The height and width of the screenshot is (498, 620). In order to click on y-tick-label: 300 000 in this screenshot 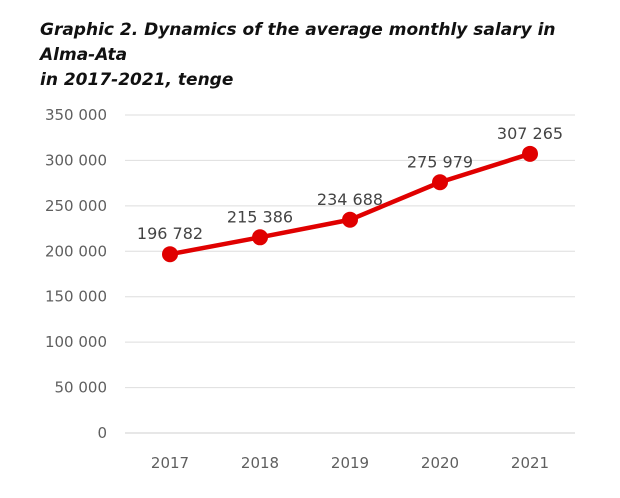, I will do `click(76, 160)`.